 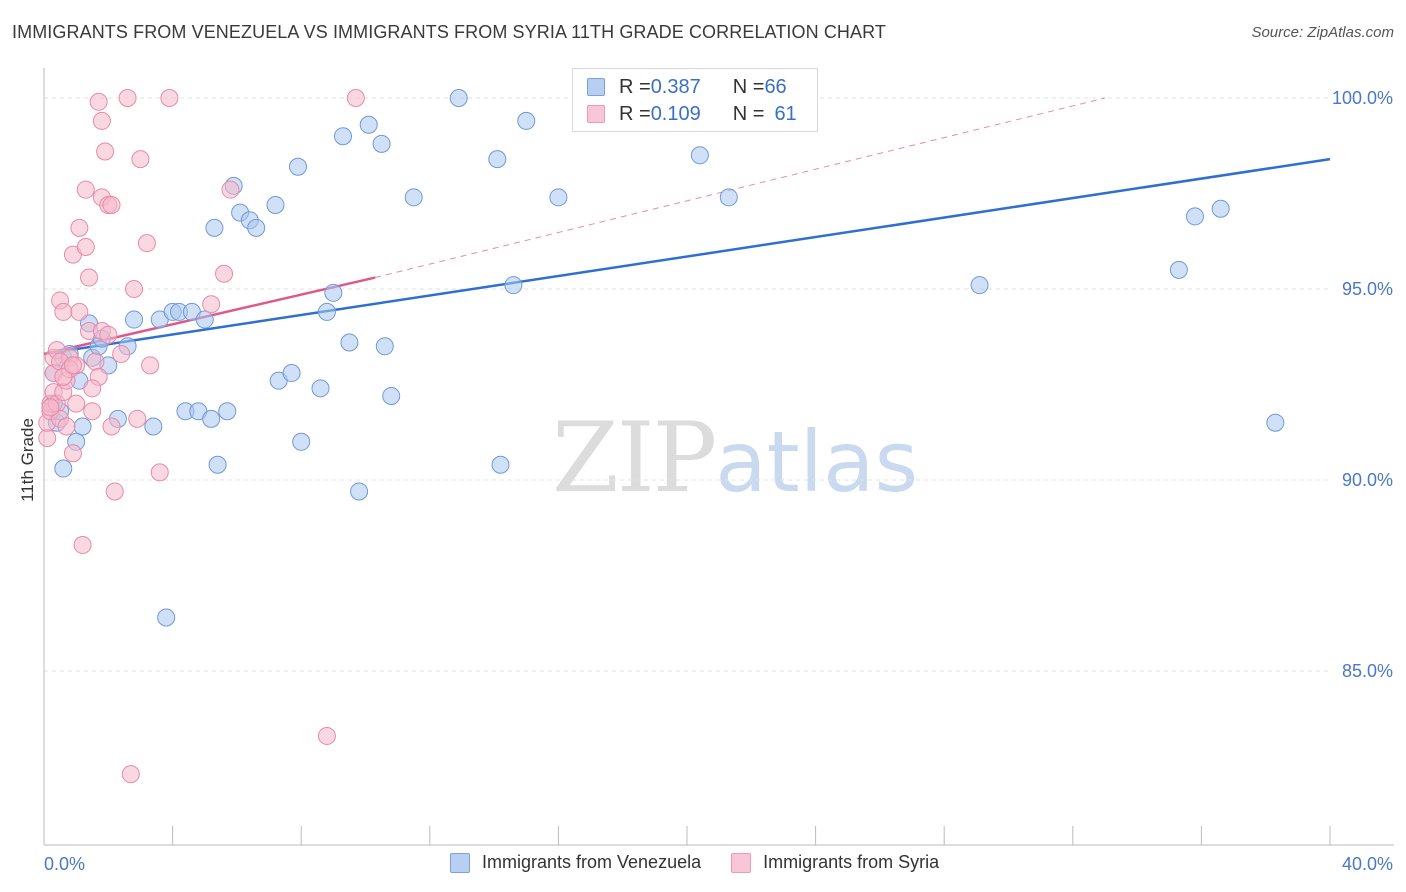 I want to click on legend-row-syria: R = 0.109 N = 61, so click(x=692, y=114).